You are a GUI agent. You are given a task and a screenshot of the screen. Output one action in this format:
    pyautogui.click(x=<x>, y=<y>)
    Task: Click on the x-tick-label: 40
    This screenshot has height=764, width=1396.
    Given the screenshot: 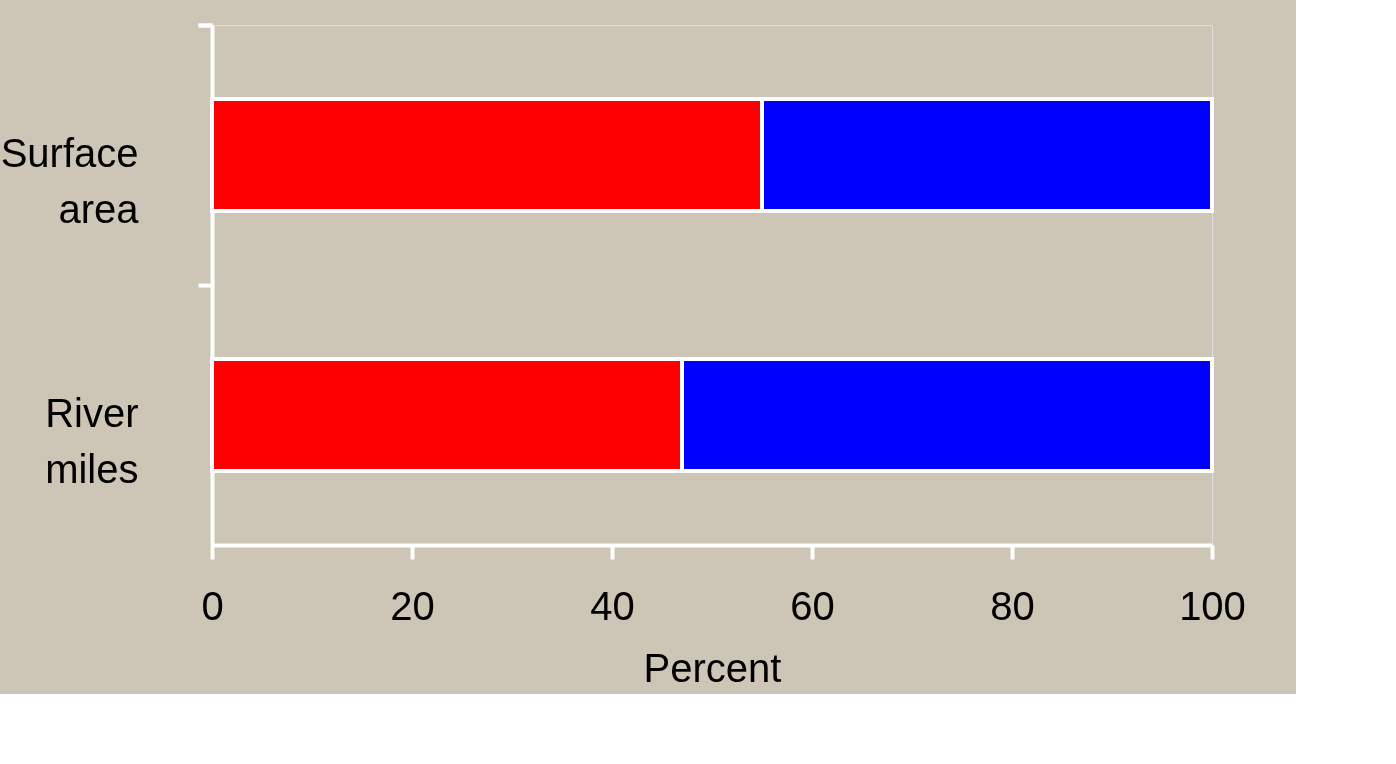 What is the action you would take?
    pyautogui.click(x=612, y=605)
    